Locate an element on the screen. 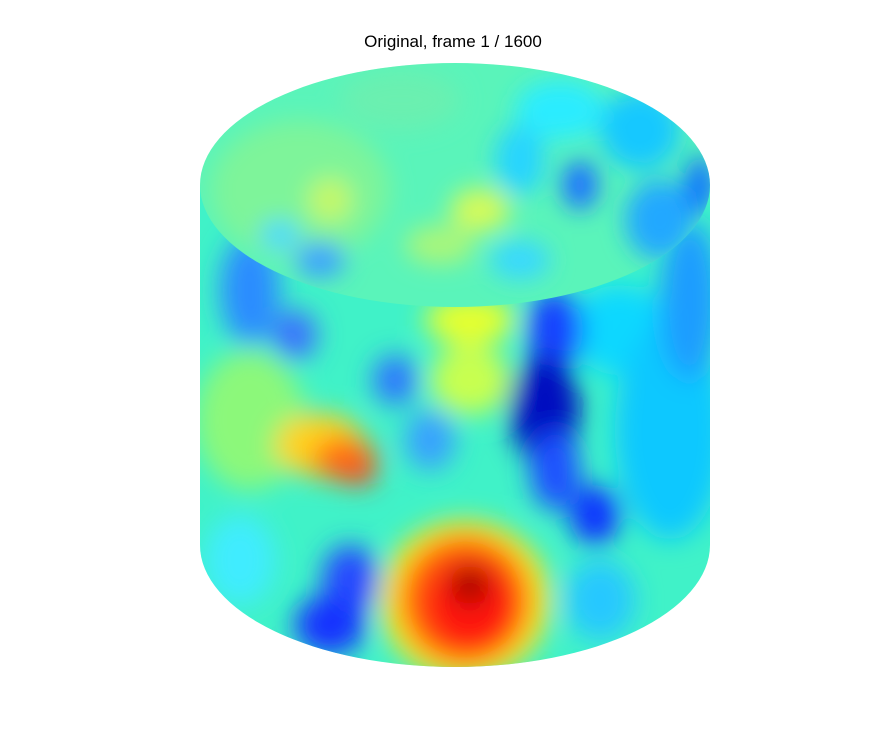 Image resolution: width=875 pixels, height=750 pixels. chart-title: Original, frame 1 / 1600 is located at coordinates (453, 41).